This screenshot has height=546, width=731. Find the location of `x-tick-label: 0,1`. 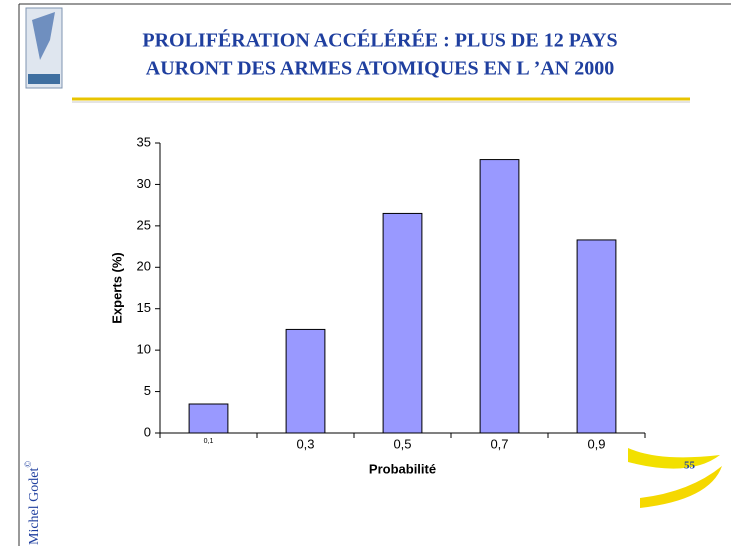

x-tick-label: 0,1 is located at coordinates (209, 441).